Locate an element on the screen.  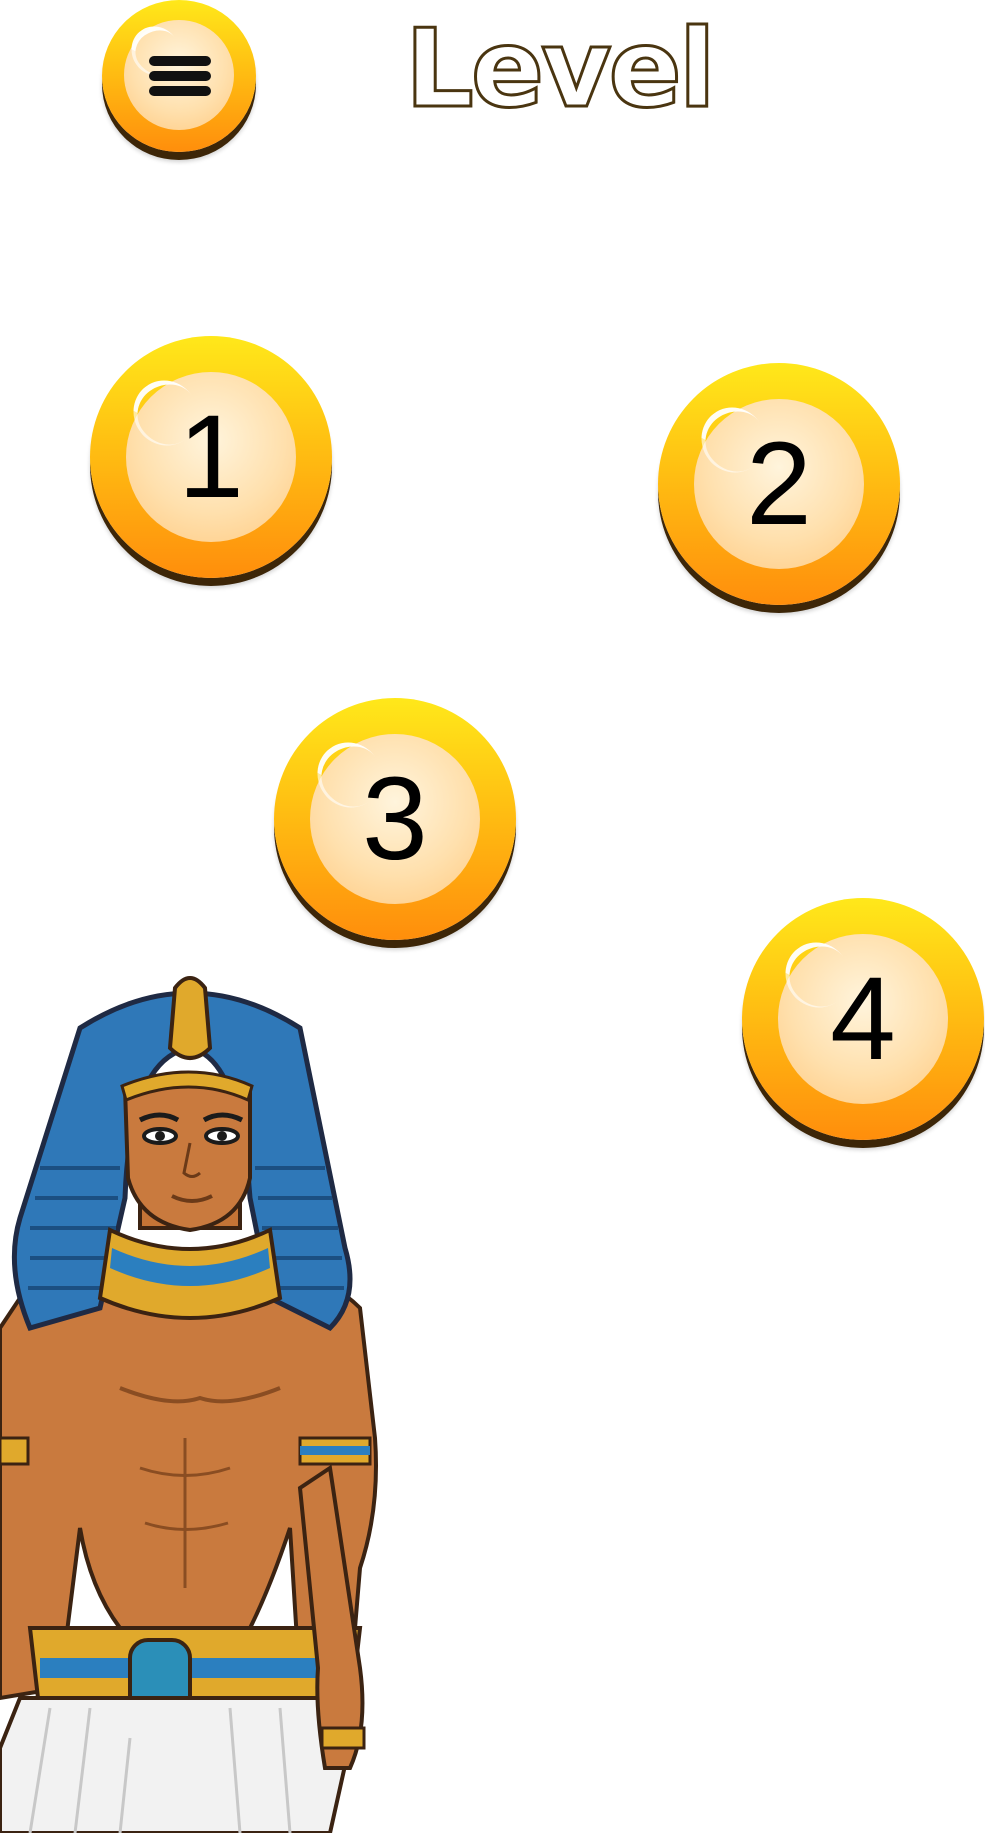
level-3-button: 3 is located at coordinates (395, 819).